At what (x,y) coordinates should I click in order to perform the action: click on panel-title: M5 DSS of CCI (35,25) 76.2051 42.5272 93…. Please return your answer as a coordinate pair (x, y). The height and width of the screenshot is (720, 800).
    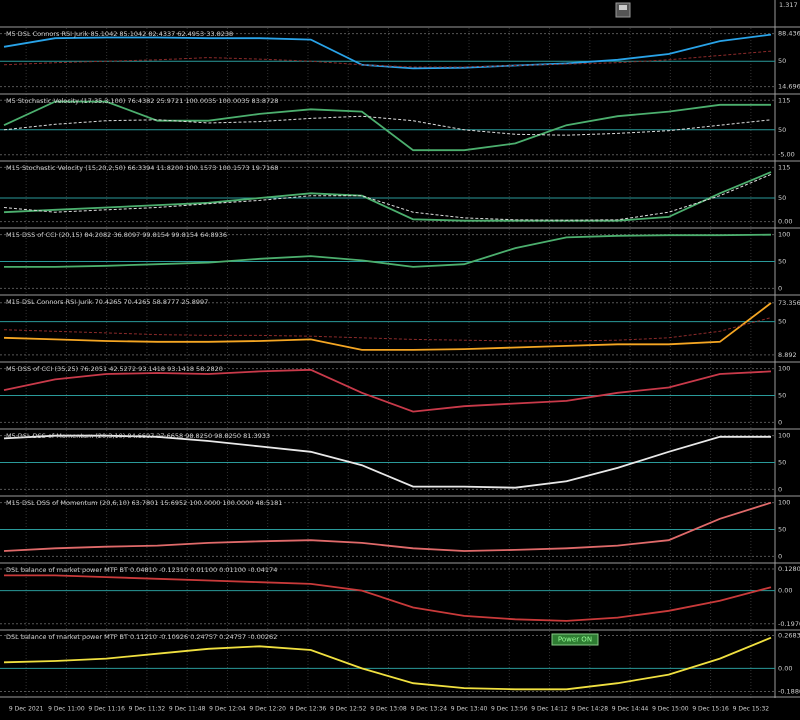
    Looking at the image, I should click on (114, 369).